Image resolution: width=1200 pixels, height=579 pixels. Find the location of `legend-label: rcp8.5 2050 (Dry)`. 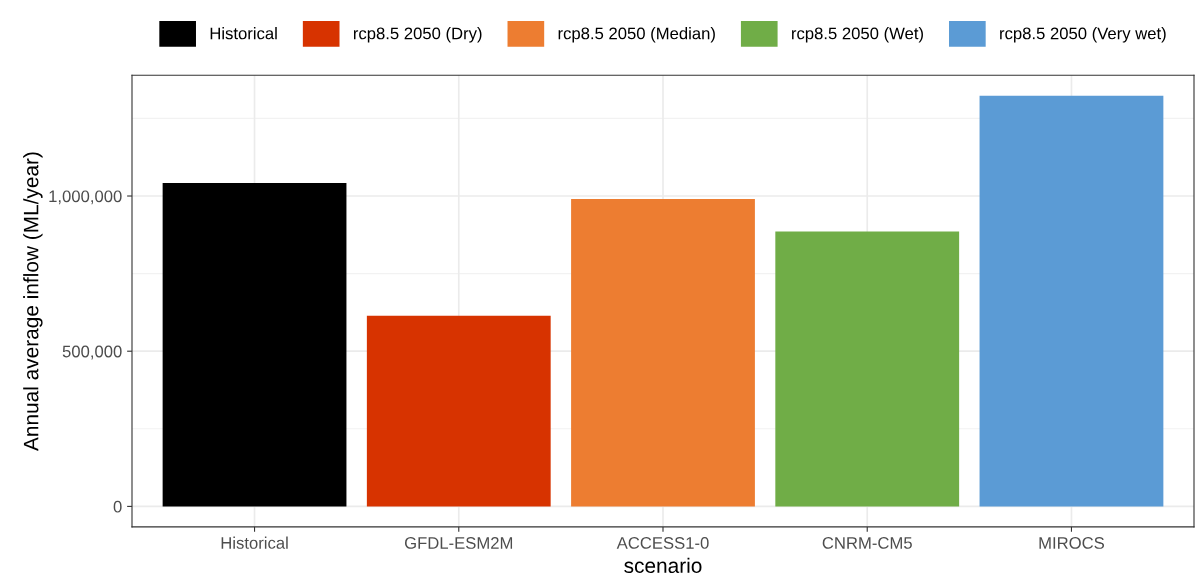

legend-label: rcp8.5 2050 (Dry) is located at coordinates (417, 35).